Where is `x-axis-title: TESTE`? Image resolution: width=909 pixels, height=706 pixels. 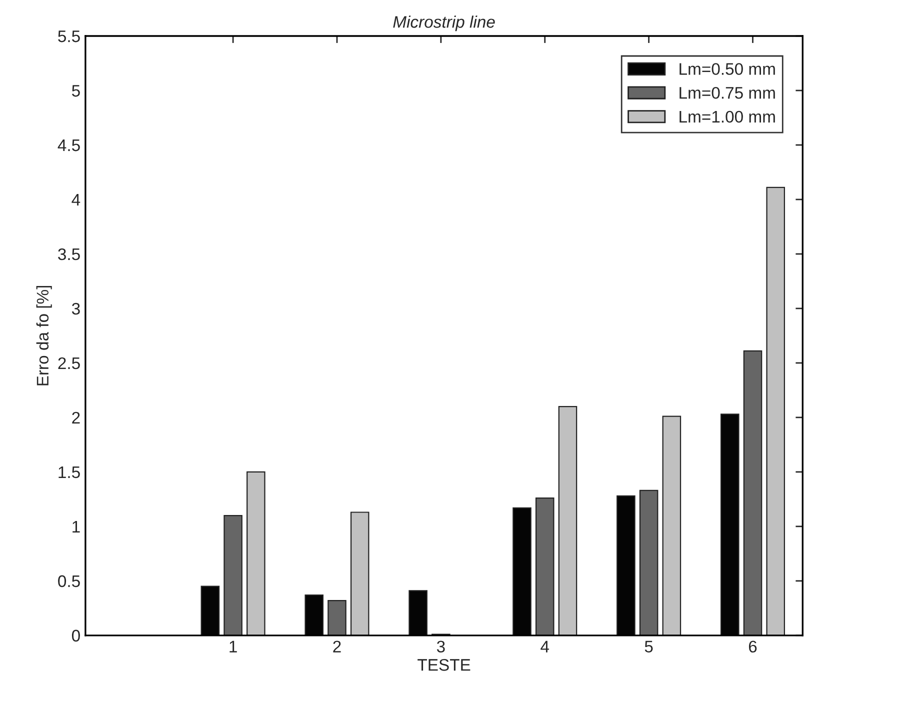 x-axis-title: TESTE is located at coordinates (444, 665).